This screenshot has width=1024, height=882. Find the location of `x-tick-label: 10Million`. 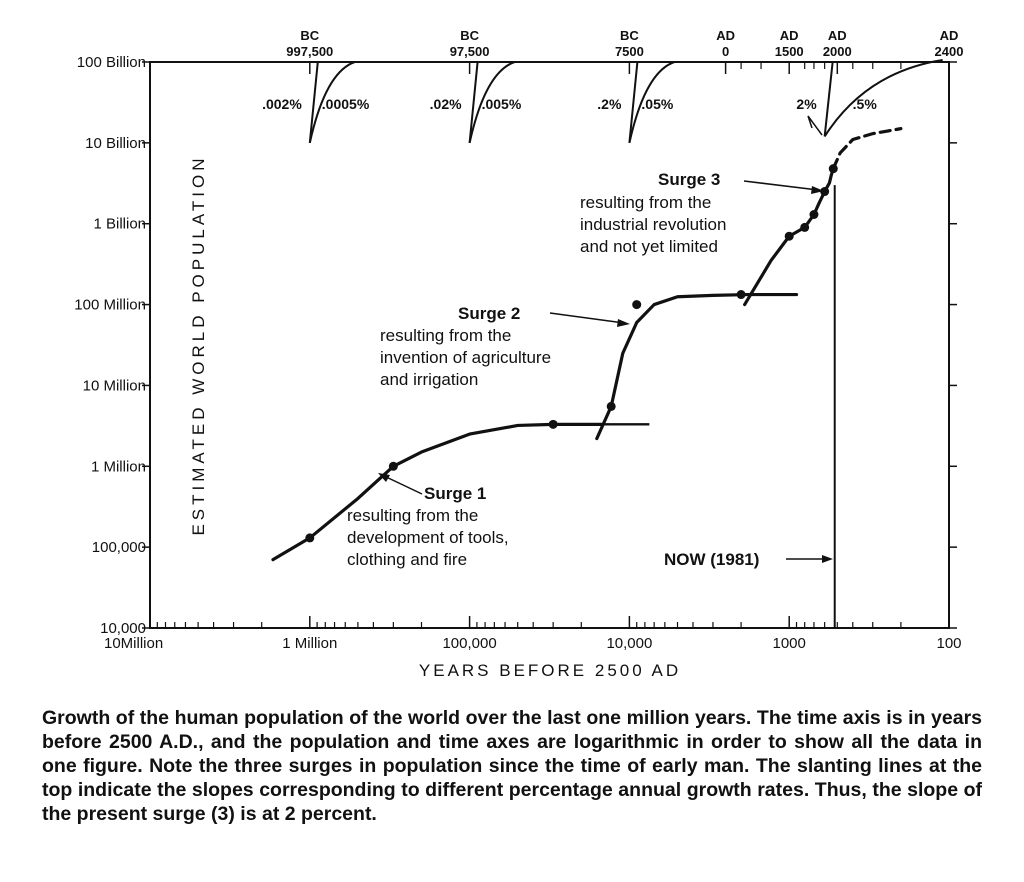

x-tick-label: 10Million is located at coordinates (133, 643).